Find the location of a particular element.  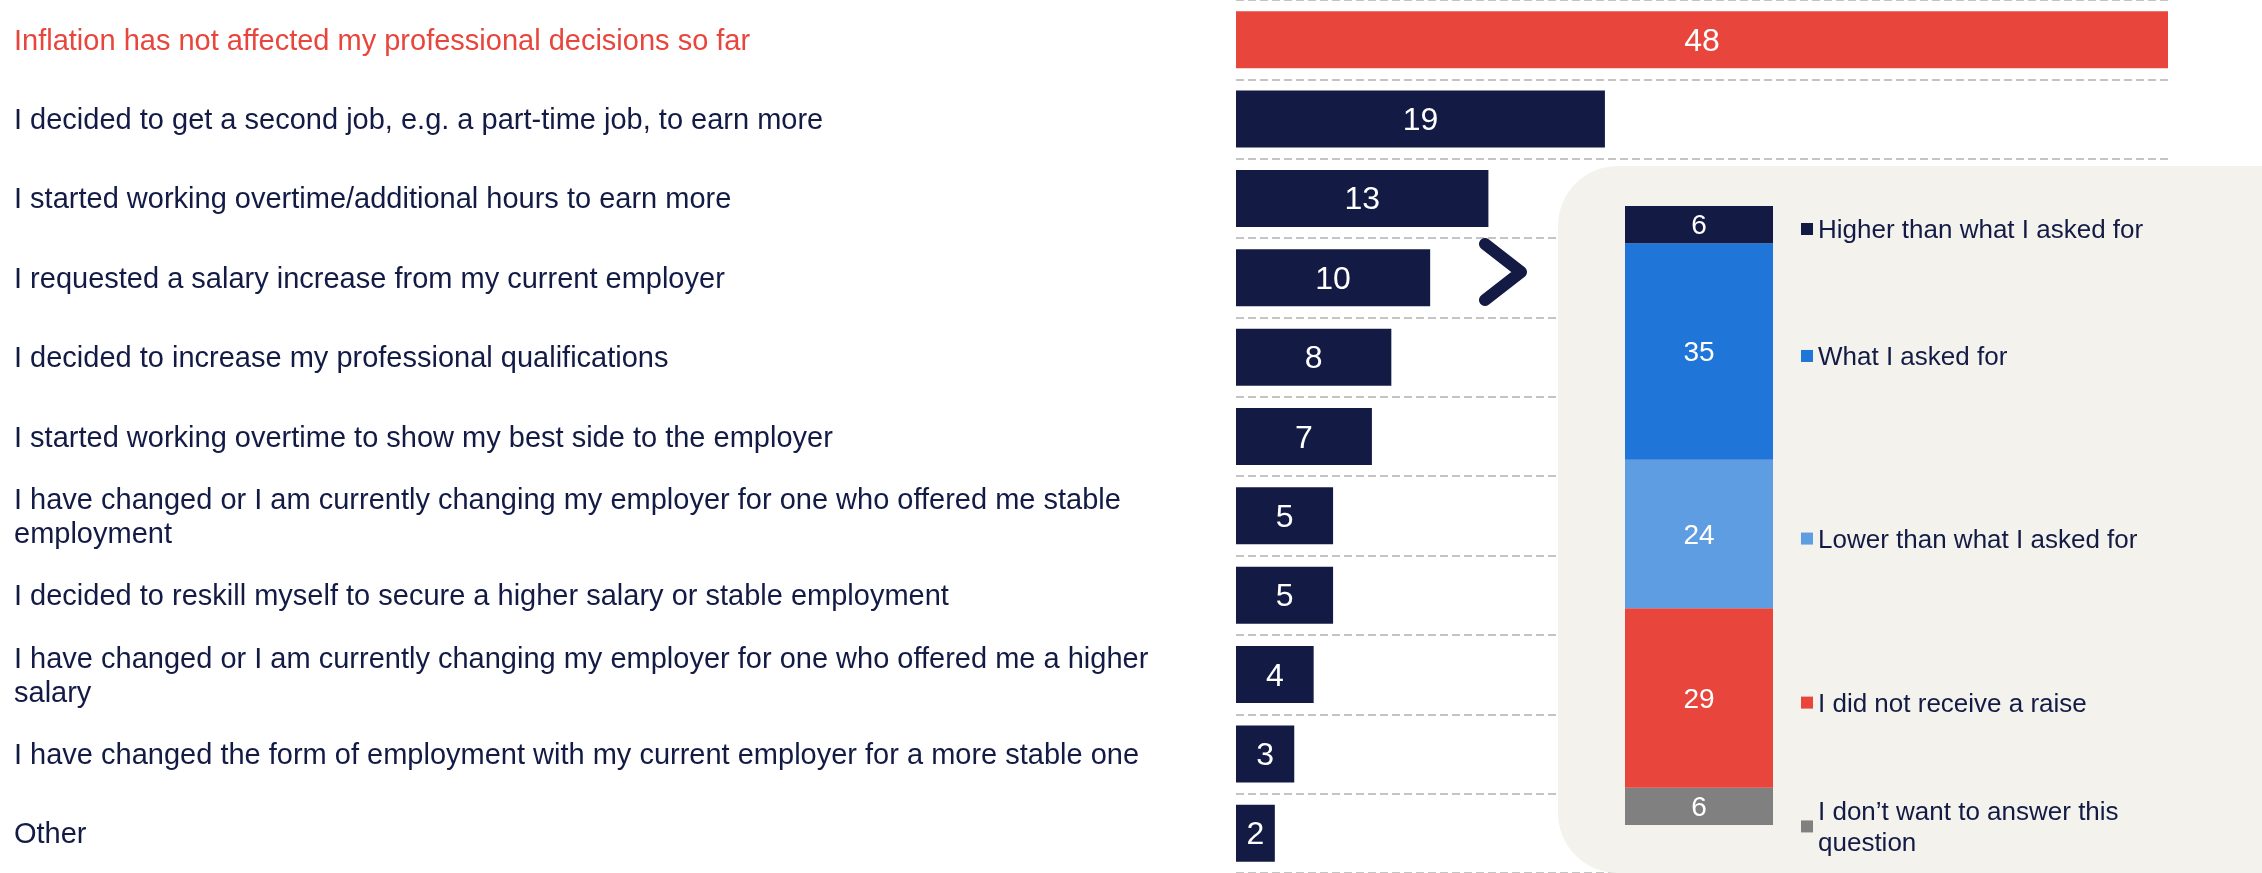

y-tick-label: I have changed or I am currently changing my employer for one who offered me a higher salary is located at coordinates (585, 674).